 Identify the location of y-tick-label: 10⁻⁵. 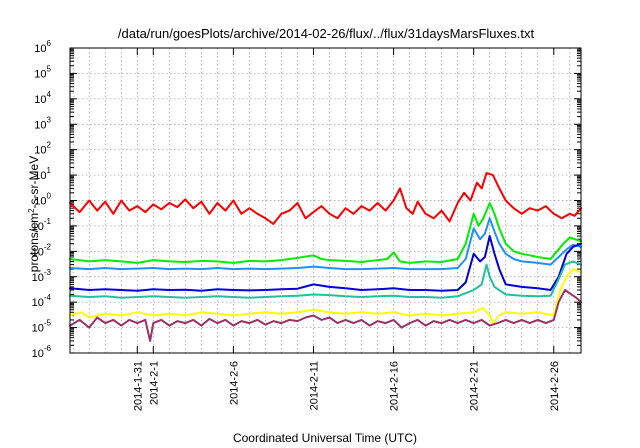
(42, 327).